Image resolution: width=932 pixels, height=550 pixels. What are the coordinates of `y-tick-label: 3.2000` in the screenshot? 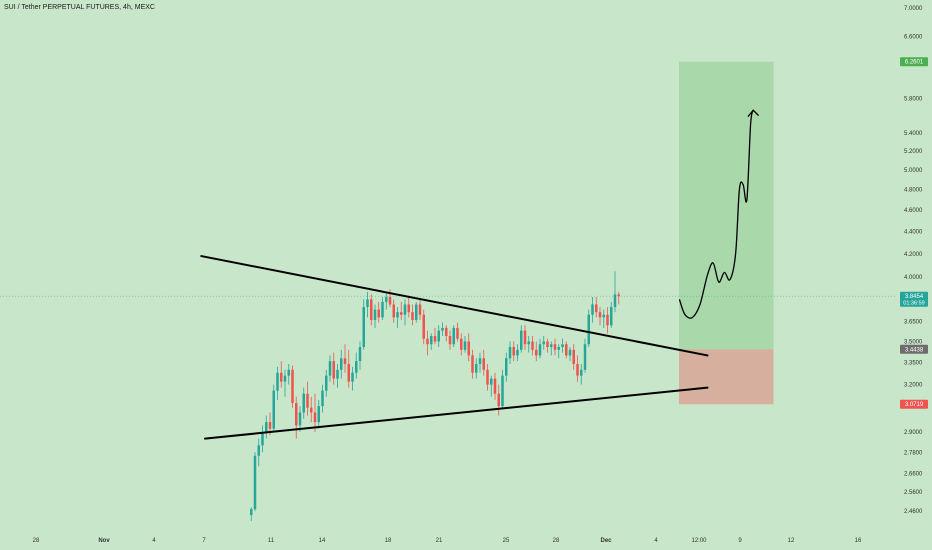 It's located at (913, 386).